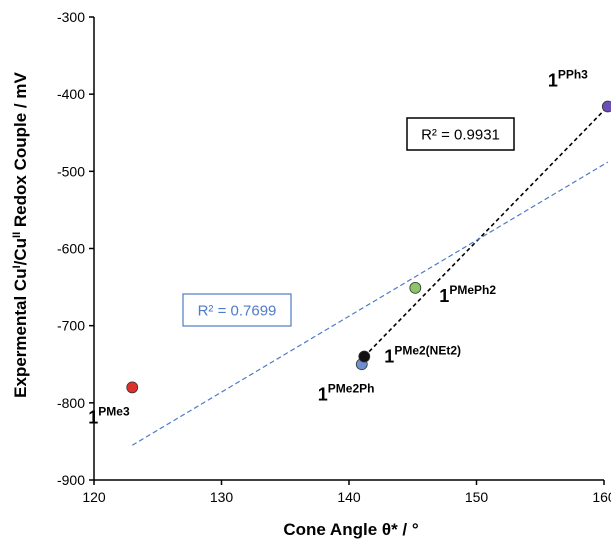 Image resolution: width=611 pixels, height=544 pixels. I want to click on point-label: 1PPh3, so click(568, 79).